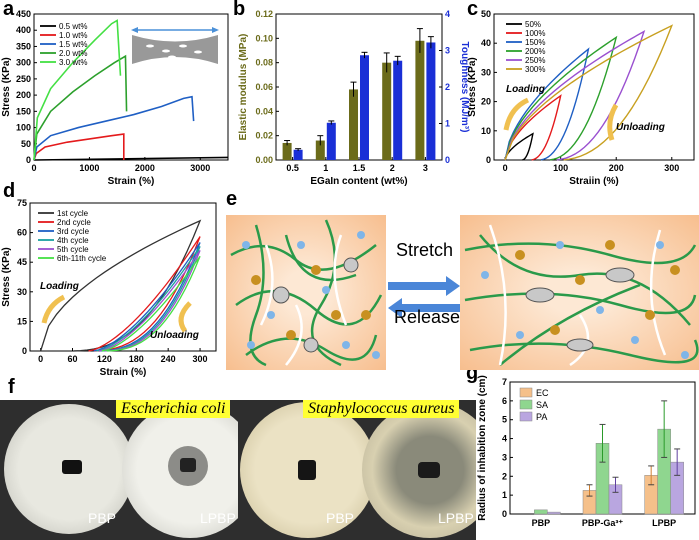 This screenshot has width=699, height=540. What do you see at coordinates (541, 417) in the screenshot?
I see `legend-label: PA` at bounding box center [541, 417].